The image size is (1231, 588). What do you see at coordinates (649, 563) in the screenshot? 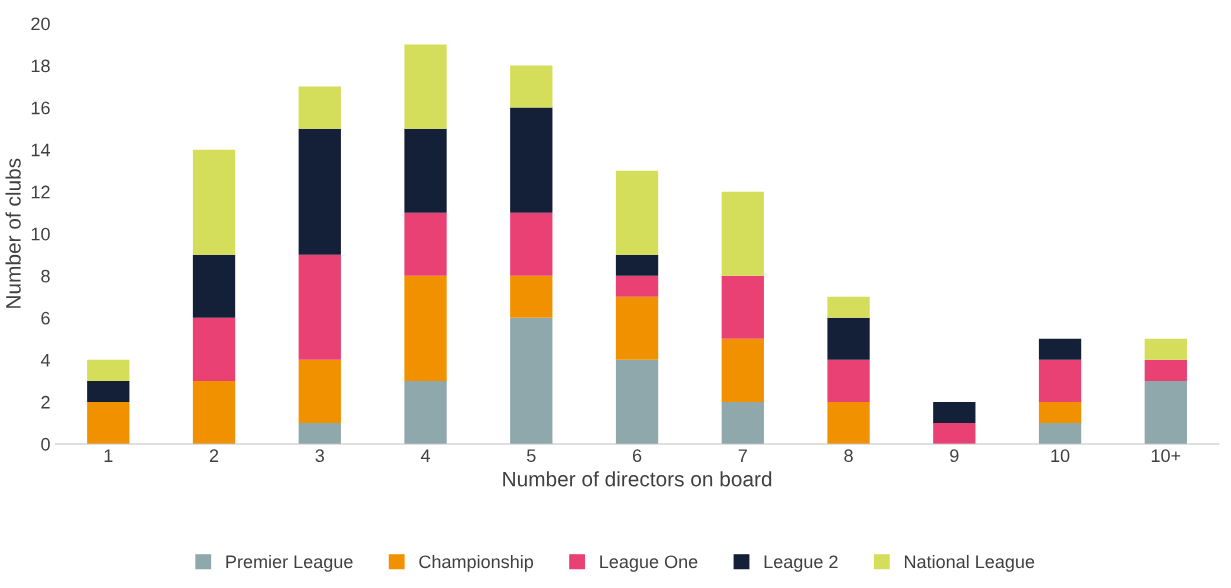
I see `legend-label: League One` at bounding box center [649, 563].